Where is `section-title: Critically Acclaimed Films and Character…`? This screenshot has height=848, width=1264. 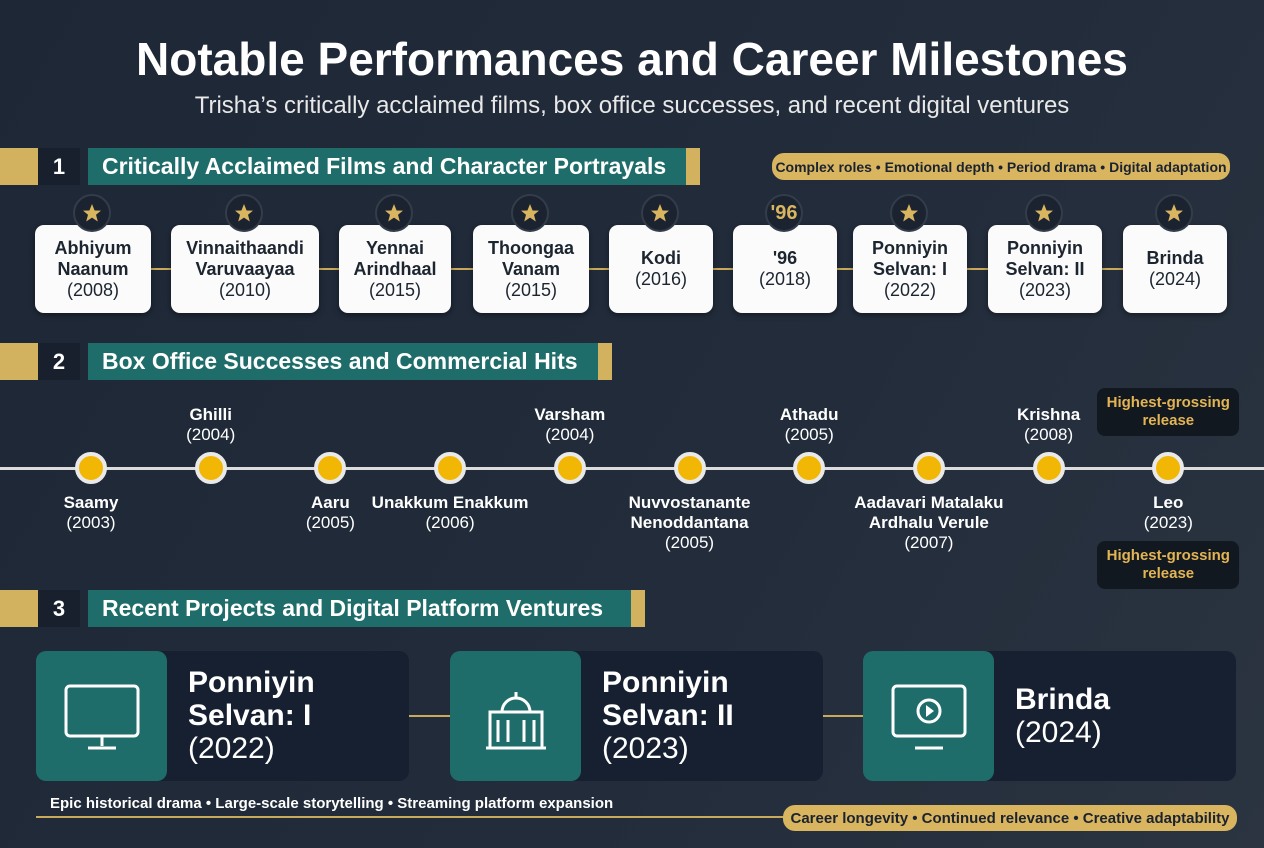
section-title: Critically Acclaimed Films and Character… is located at coordinates (394, 166).